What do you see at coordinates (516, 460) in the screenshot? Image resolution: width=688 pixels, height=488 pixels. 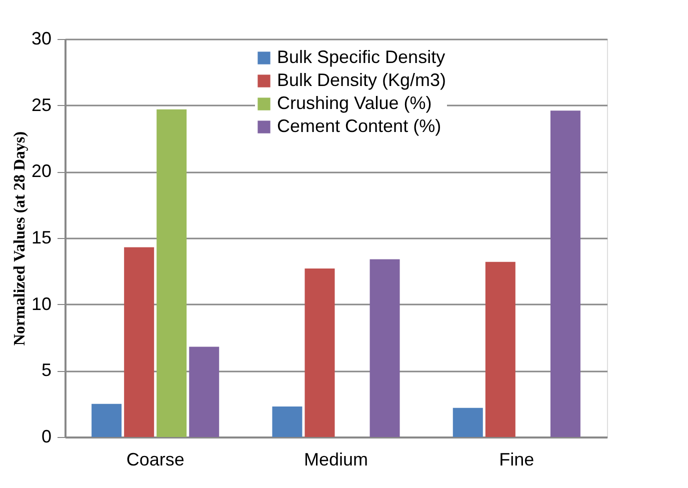 I see `x-tick-label: Fine` at bounding box center [516, 460].